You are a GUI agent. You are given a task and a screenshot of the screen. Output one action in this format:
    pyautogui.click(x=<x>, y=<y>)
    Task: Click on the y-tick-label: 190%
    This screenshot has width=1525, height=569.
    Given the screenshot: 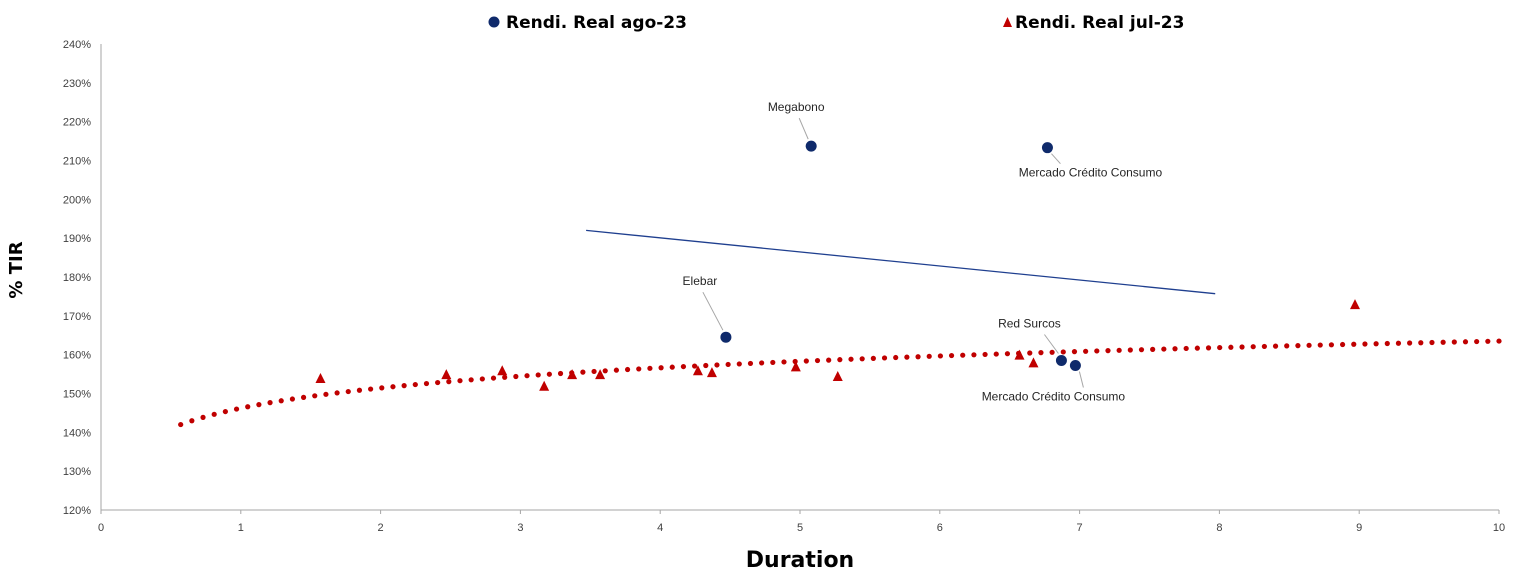 What is the action you would take?
    pyautogui.click(x=77, y=239)
    